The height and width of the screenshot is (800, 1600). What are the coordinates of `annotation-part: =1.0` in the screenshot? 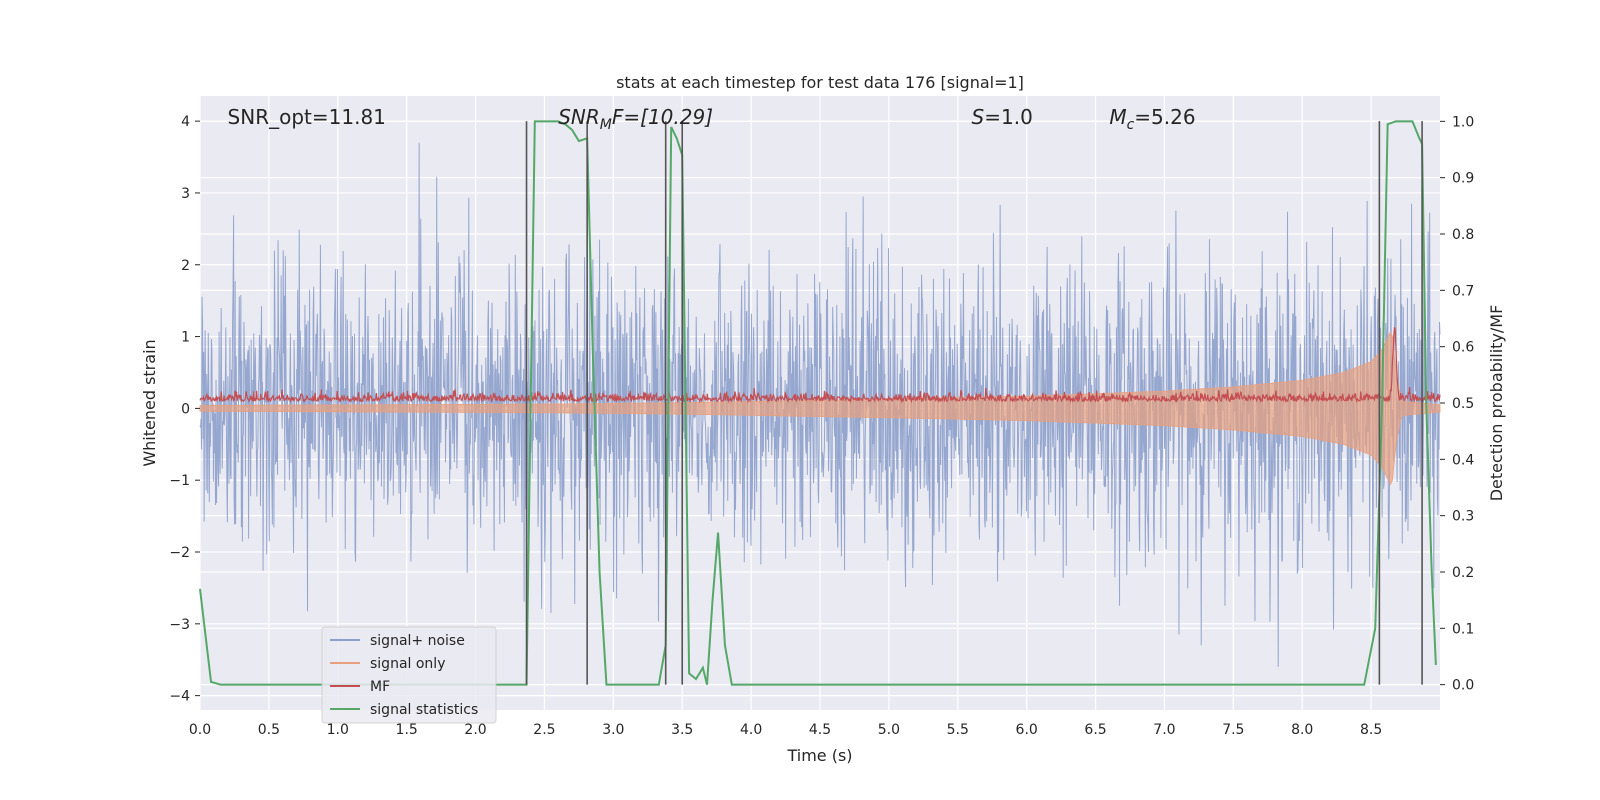 It's located at (1008, 117).